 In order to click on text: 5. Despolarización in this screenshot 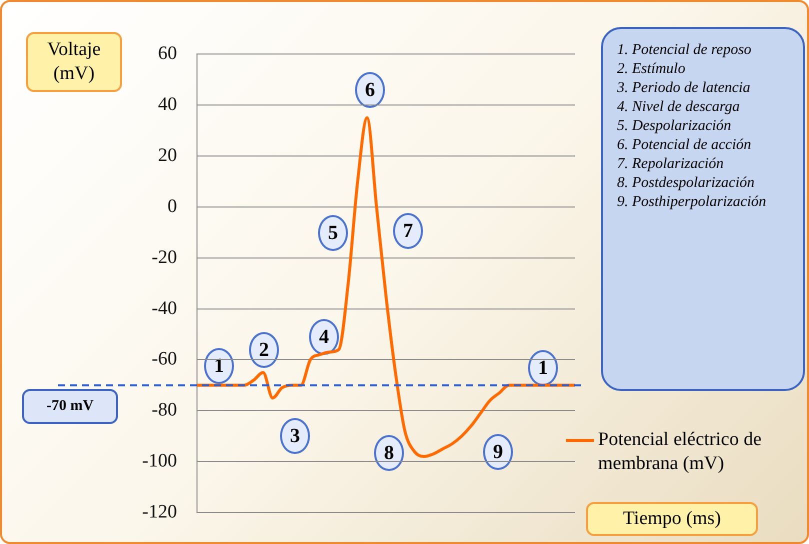, I will do `click(674, 126)`.